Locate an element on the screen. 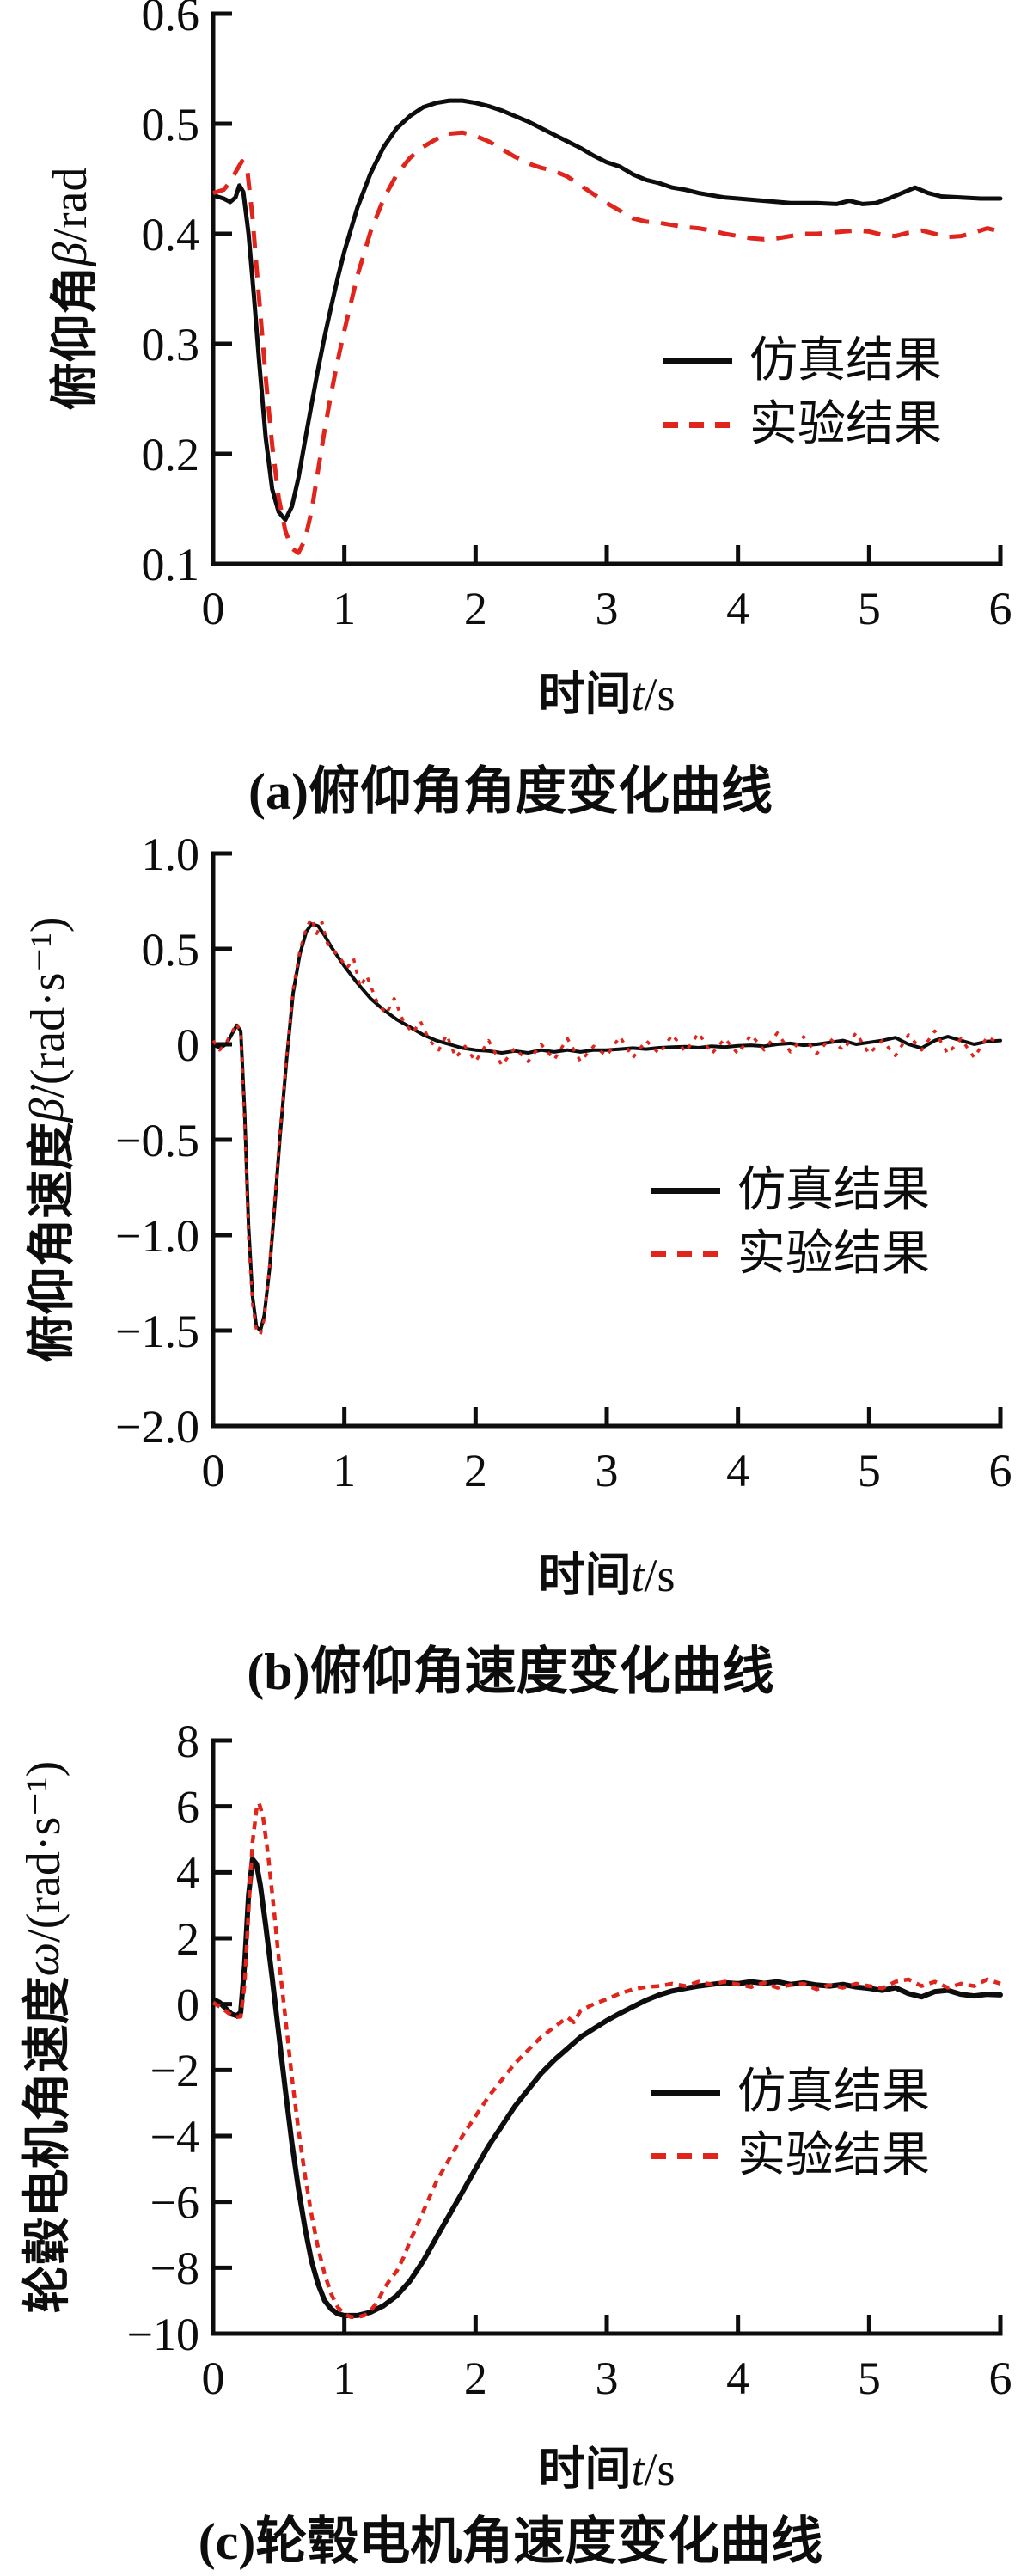  y-tick-label: −6 is located at coordinates (174, 2203).